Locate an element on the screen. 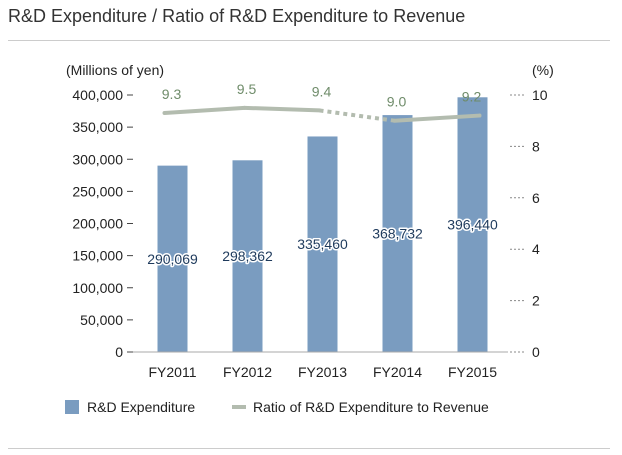  right-axis-tick-label: 4 is located at coordinates (536, 249).